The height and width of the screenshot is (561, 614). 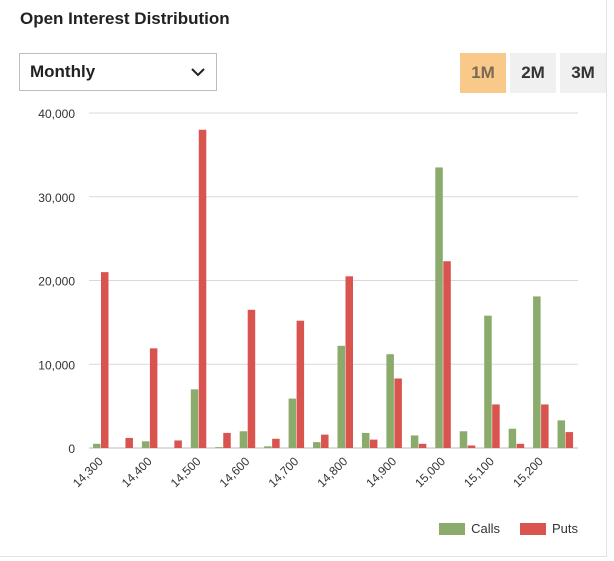 What do you see at coordinates (532, 528) in the screenshot?
I see `legend-swatch-puts` at bounding box center [532, 528].